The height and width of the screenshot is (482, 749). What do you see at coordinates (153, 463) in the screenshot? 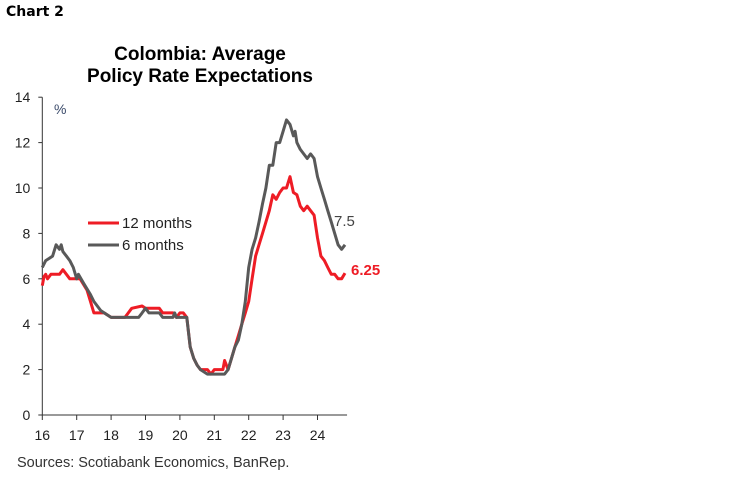
I see `source-note: Sources: Scotiabank Economics, BanRep.` at bounding box center [153, 463].